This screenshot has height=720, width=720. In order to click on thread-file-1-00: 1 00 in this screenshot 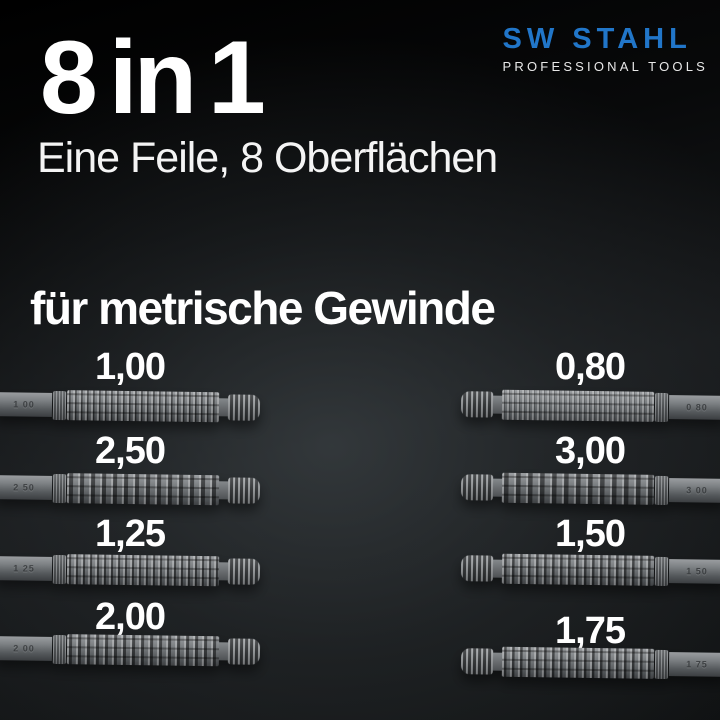, I will do `click(130, 406)`.